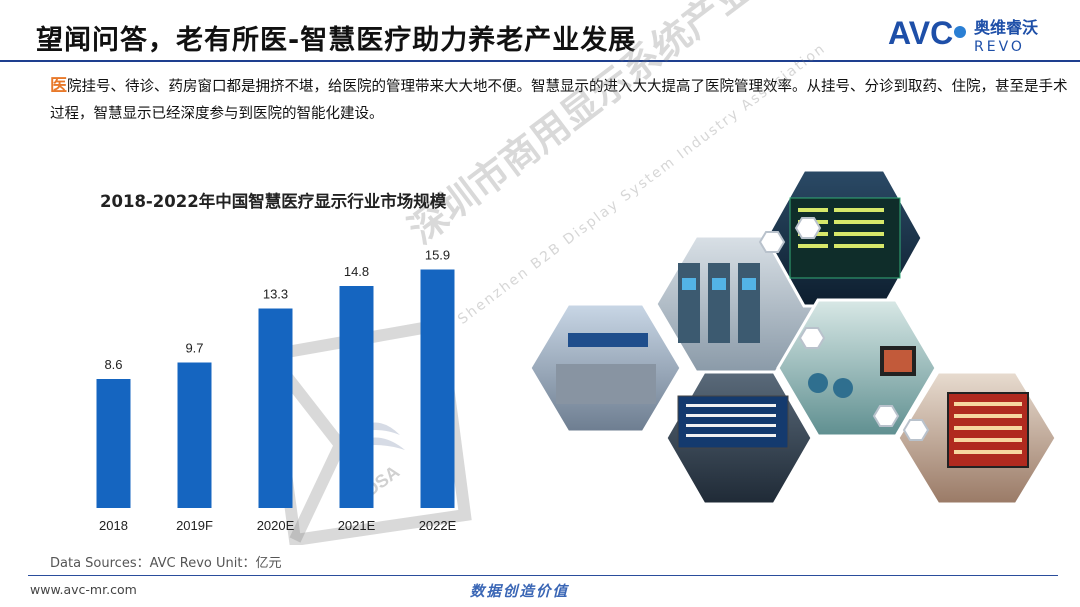  I want to click on logo-text: AVC, so click(920, 33).